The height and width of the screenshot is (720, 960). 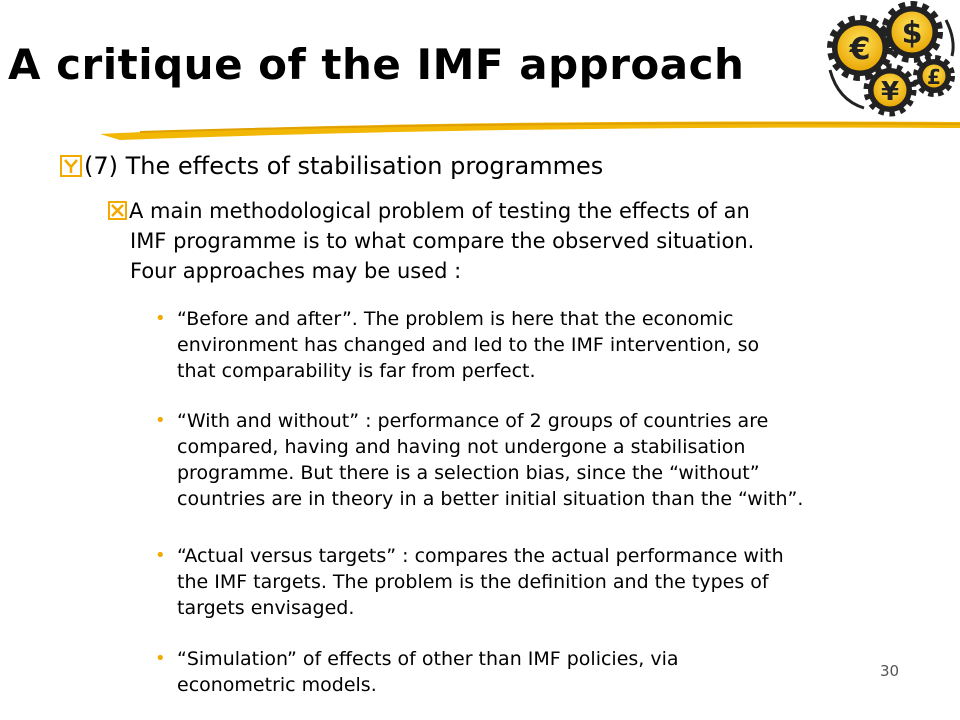 I want to click on page-number: 30, so click(x=890, y=671).